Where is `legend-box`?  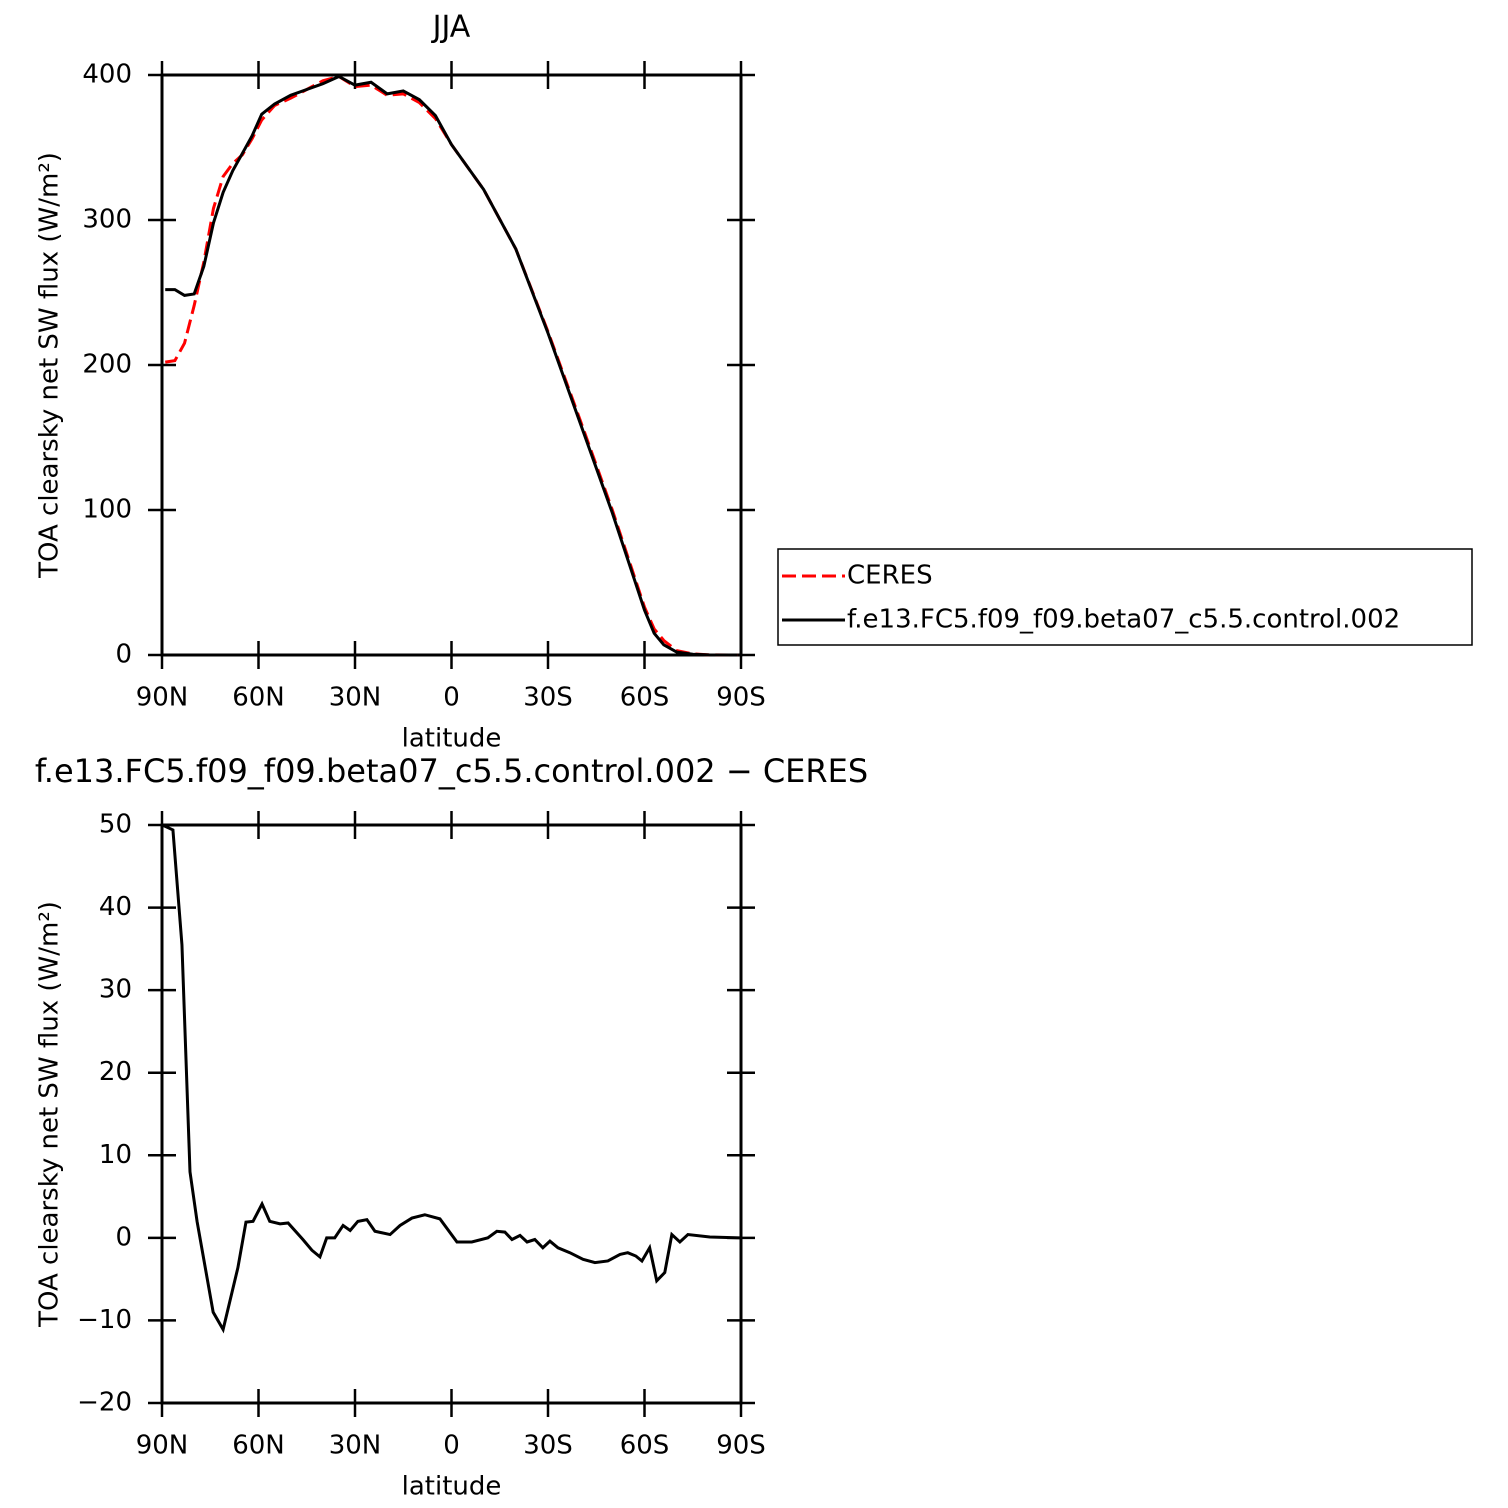 legend-box is located at coordinates (1125, 597).